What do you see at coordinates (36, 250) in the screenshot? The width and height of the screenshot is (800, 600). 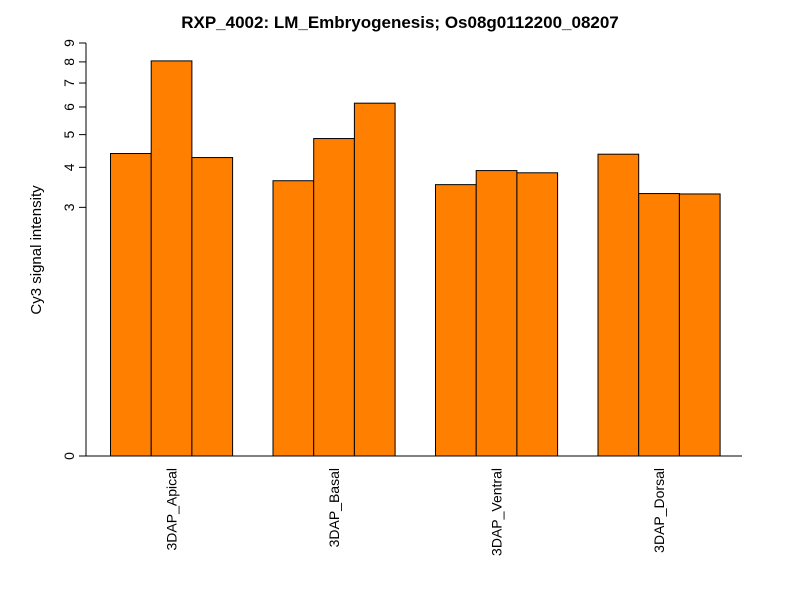 I see `y-axis-label: Cy3 signal intensity` at bounding box center [36, 250].